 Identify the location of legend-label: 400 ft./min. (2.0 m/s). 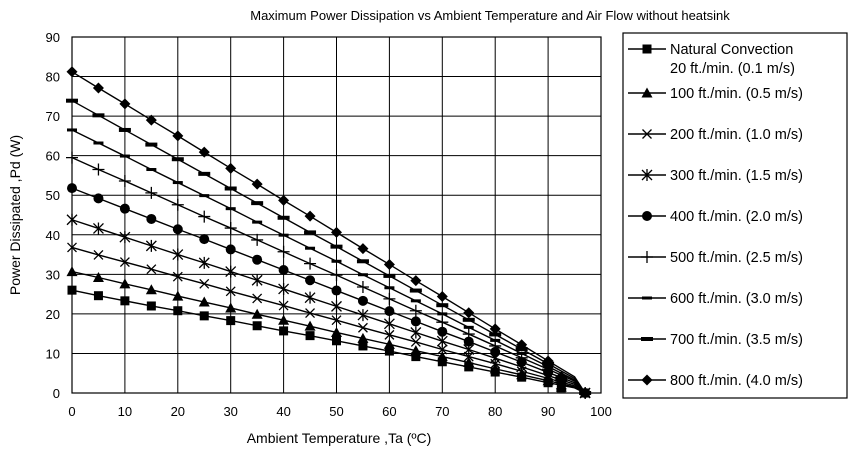
(736, 217).